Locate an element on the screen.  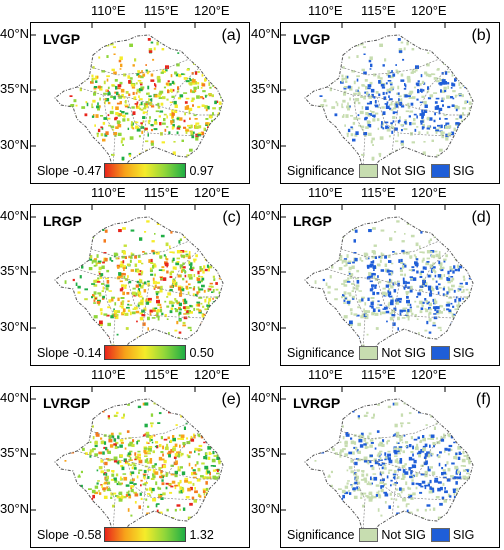
not-sig-swatch is located at coordinates (369, 170).